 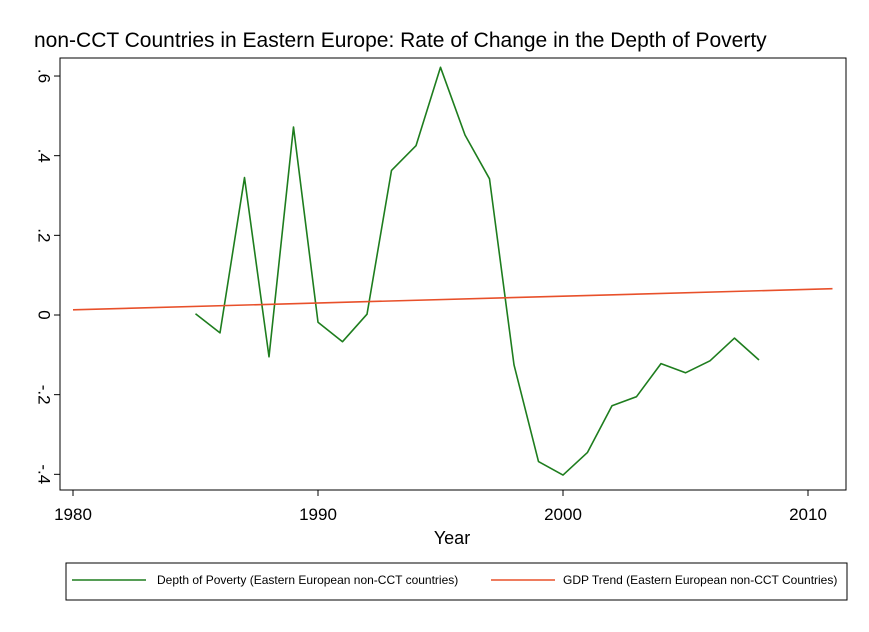 What do you see at coordinates (44, 395) in the screenshot?
I see `y-tick-label: -.2` at bounding box center [44, 395].